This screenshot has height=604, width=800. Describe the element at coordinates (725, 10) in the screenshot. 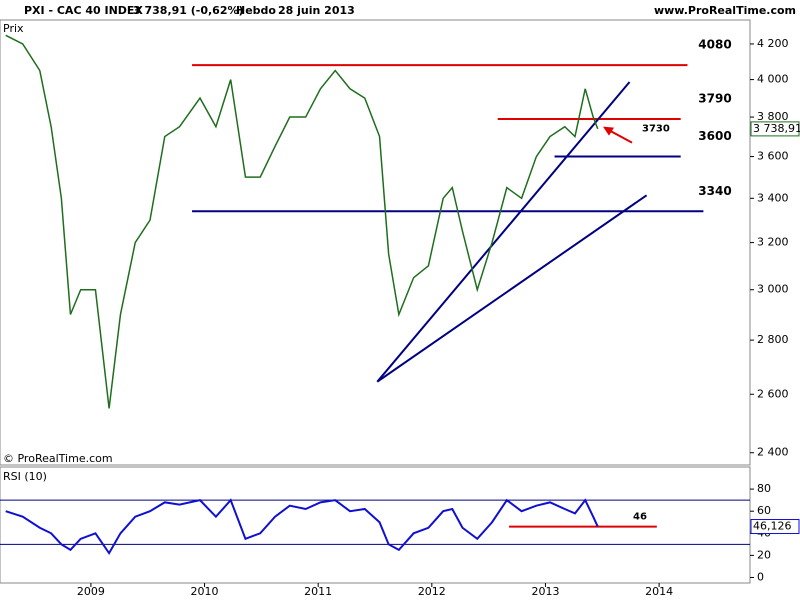

I see `site: www.ProRealTime.com` at that location.